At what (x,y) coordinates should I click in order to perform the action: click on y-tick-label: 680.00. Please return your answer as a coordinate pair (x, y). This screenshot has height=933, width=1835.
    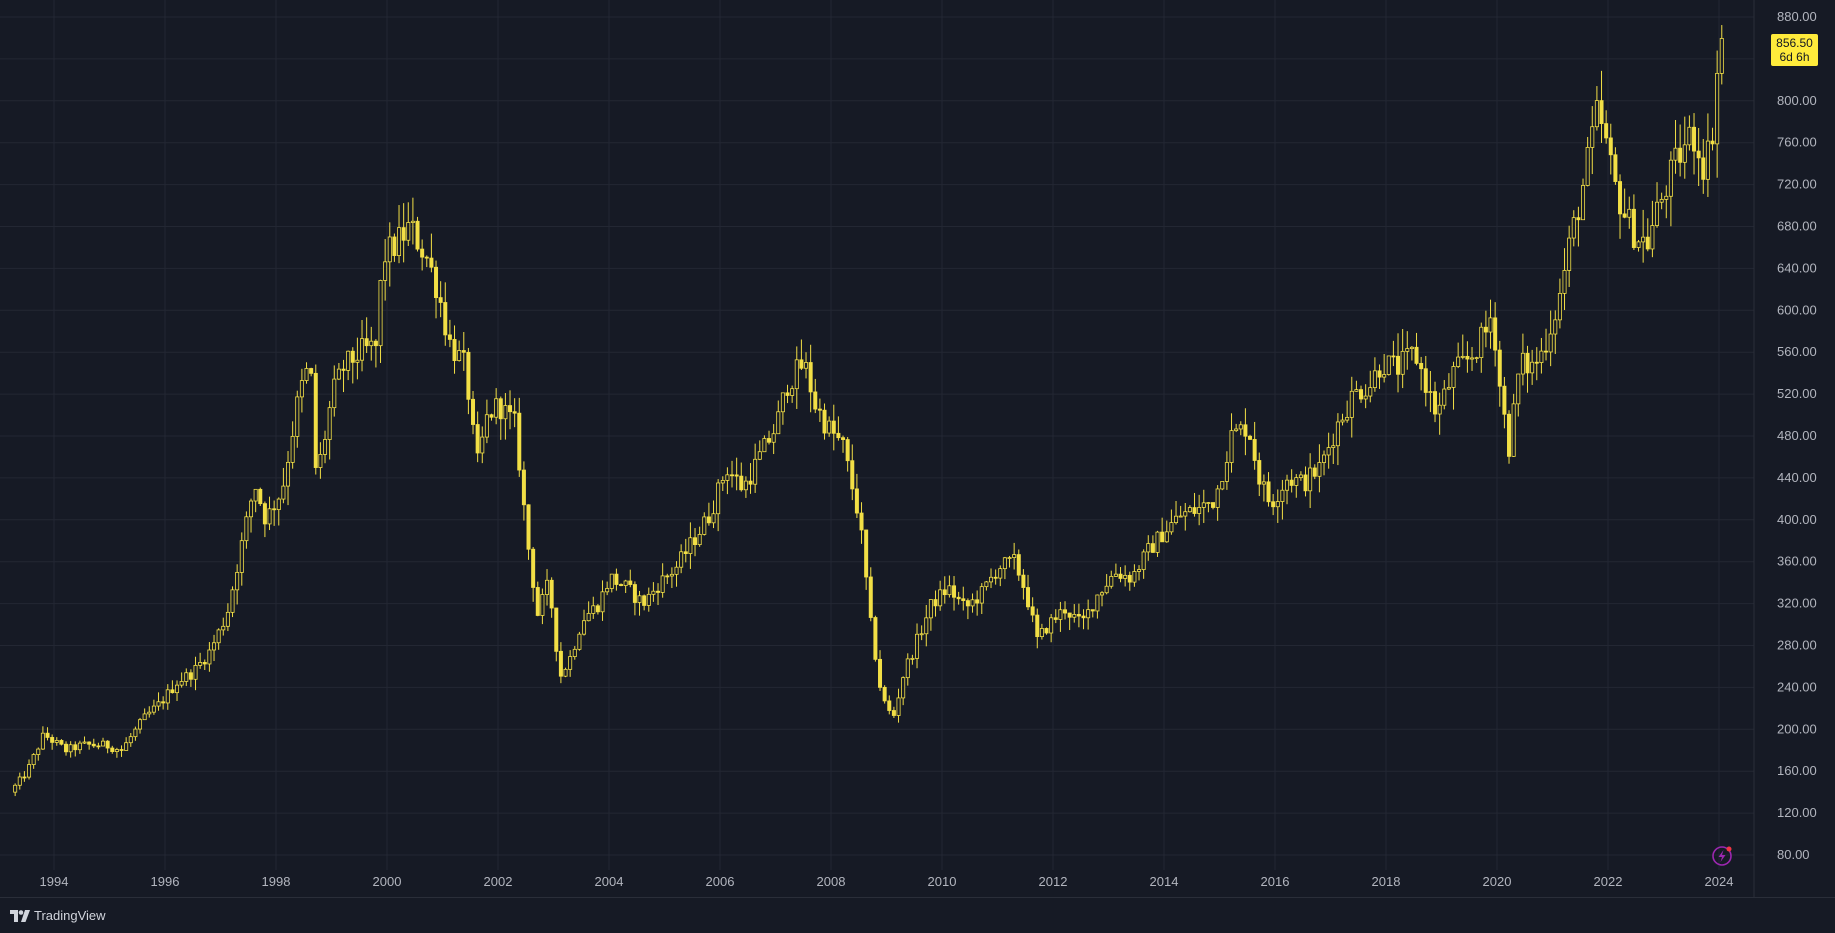
    Looking at the image, I should click on (1797, 226).